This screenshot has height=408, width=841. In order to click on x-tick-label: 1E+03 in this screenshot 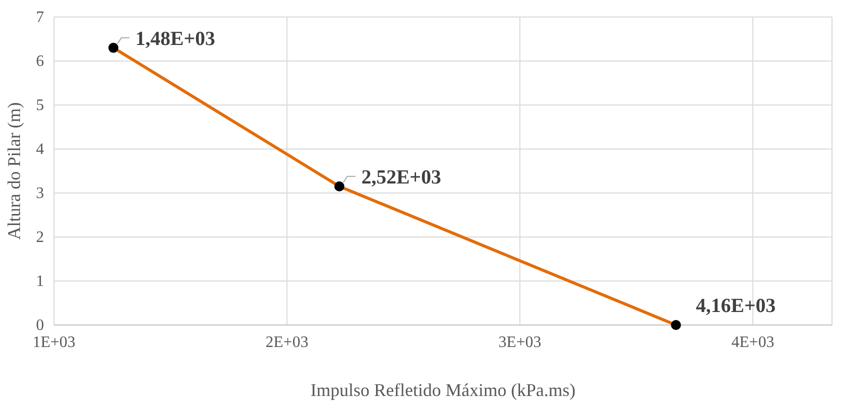, I will do `click(54, 342)`.